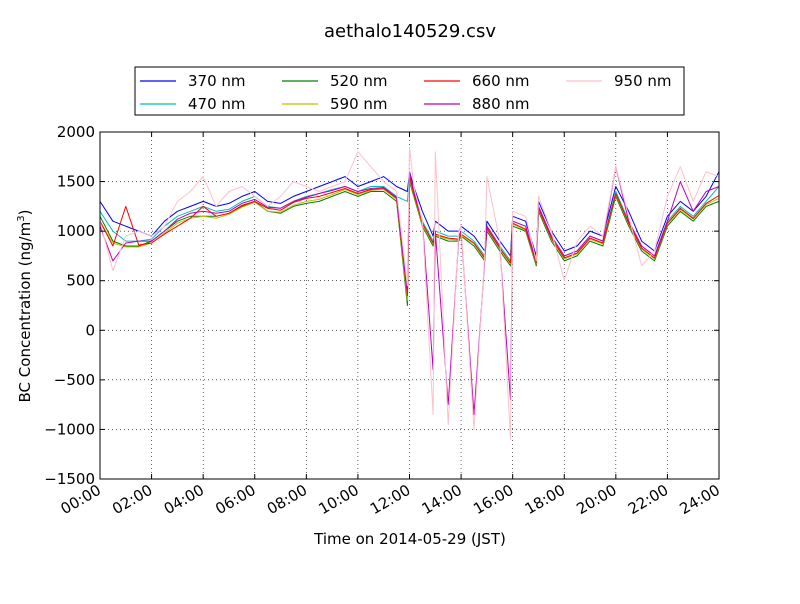  Describe the element at coordinates (217, 81) in the screenshot. I see `legend-label: 370 nm` at that location.